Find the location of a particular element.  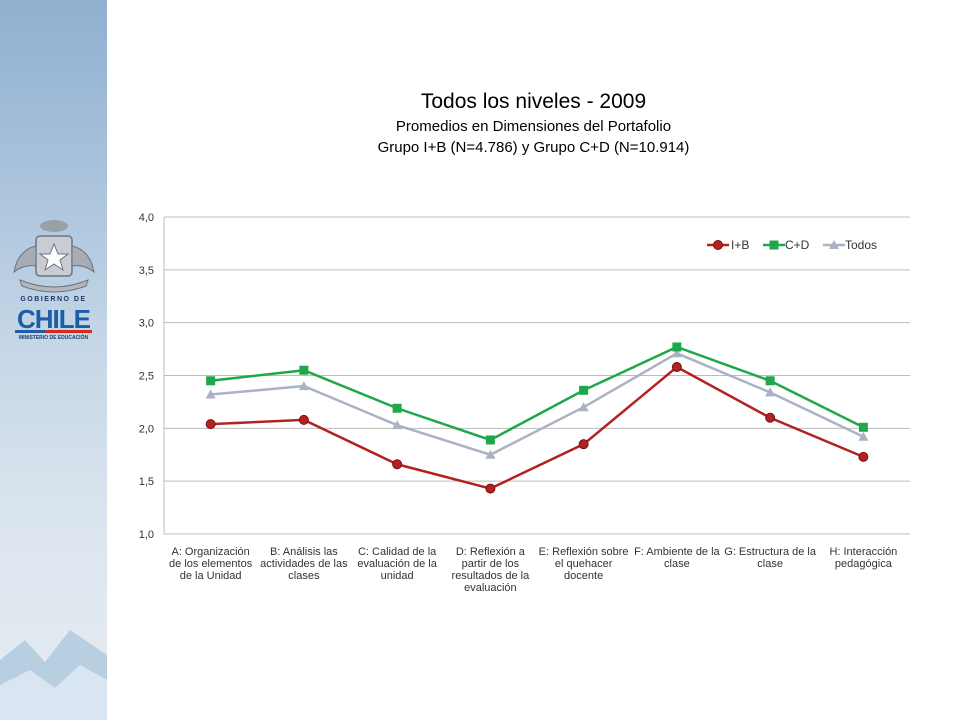

y-tick-label: 1,5 is located at coordinates (146, 482).